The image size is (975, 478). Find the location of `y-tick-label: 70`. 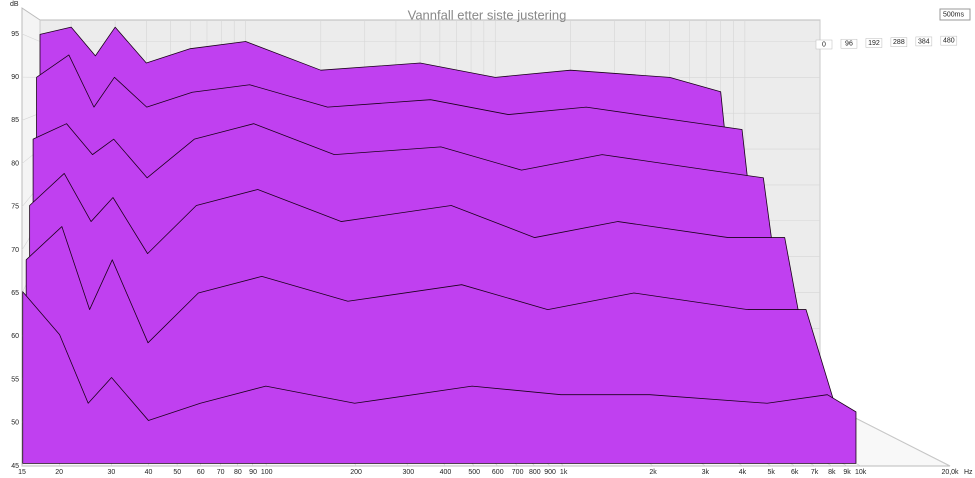

y-tick-label: 70 is located at coordinates (15, 250).